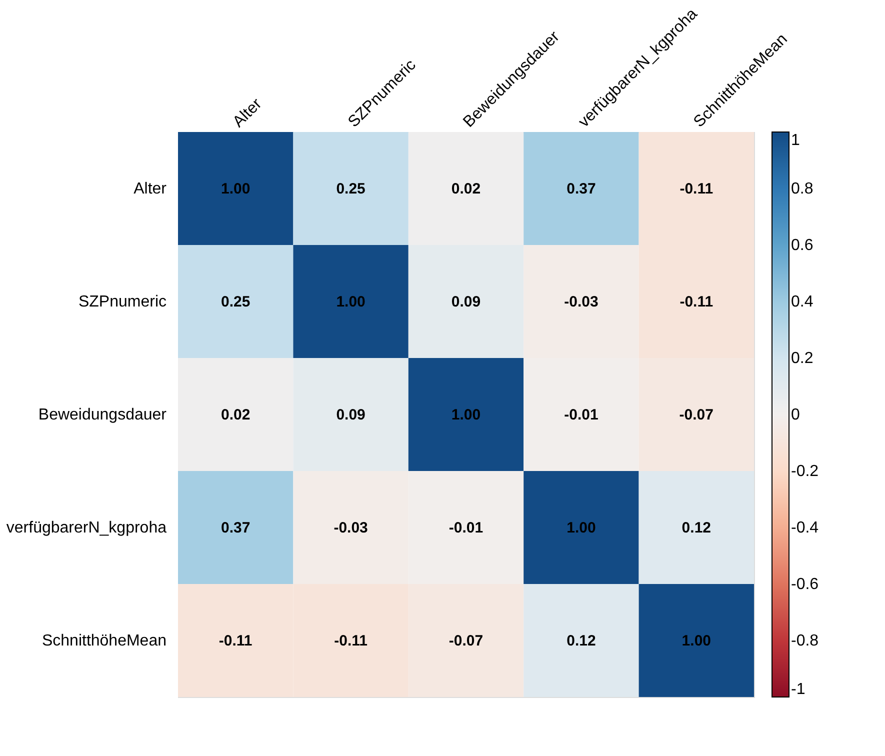  I want to click on color-bar-label: 0.4, so click(802, 302).